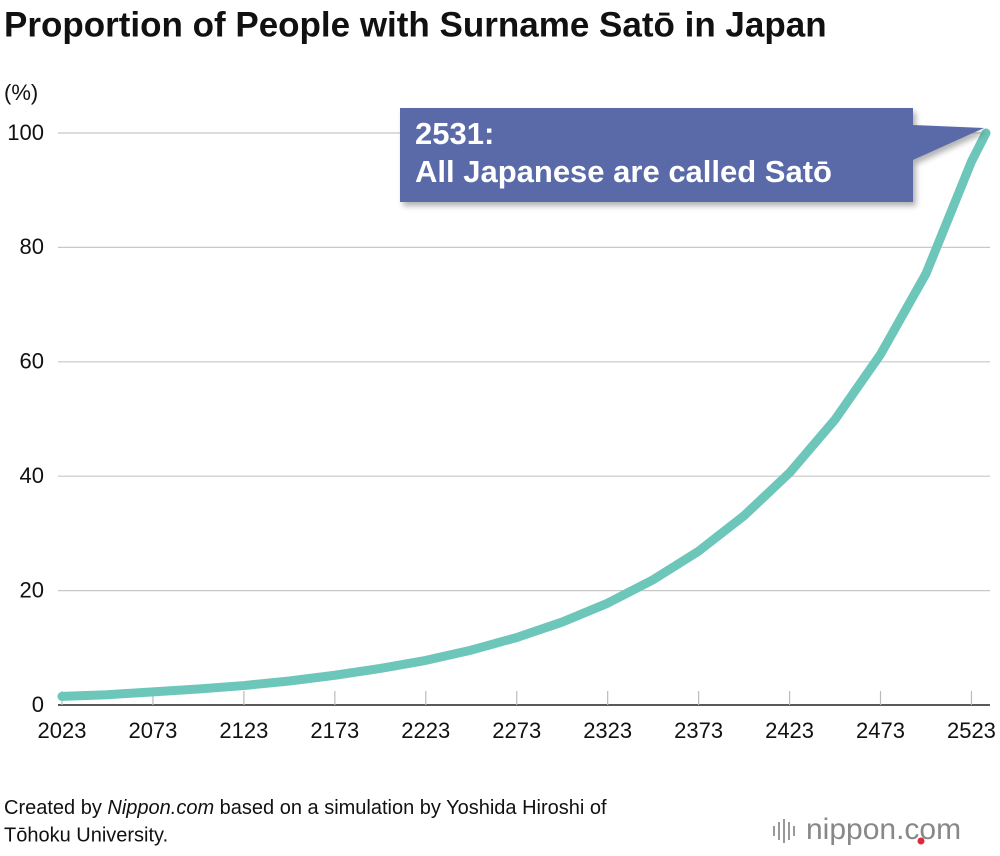 The height and width of the screenshot is (856, 1000). I want to click on y-tick-label: 60, so click(32, 361).